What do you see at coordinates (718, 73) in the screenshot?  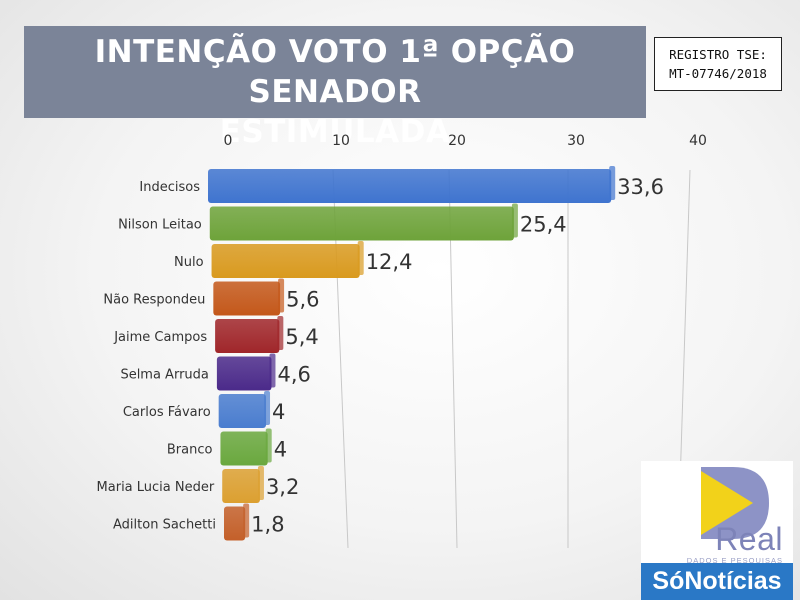 I see `registro-line2: MT-07746/2018` at bounding box center [718, 73].